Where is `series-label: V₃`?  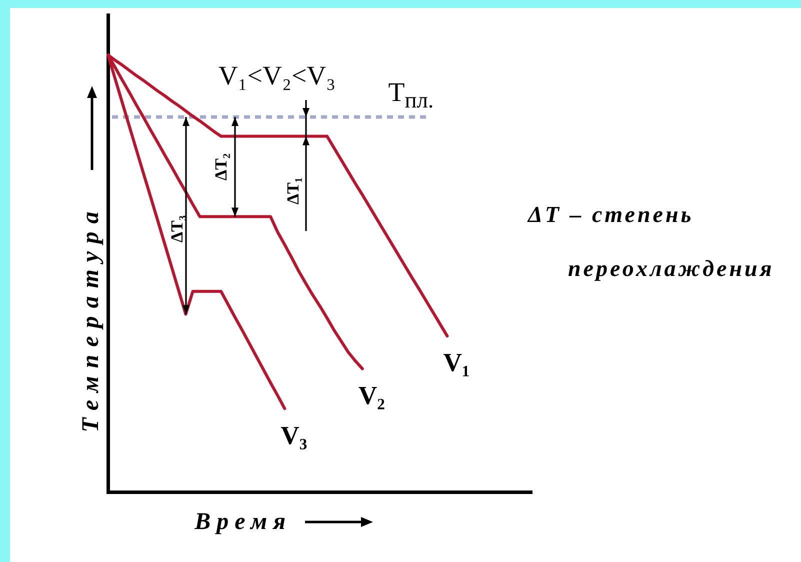 series-label: V₃ is located at coordinates (294, 435).